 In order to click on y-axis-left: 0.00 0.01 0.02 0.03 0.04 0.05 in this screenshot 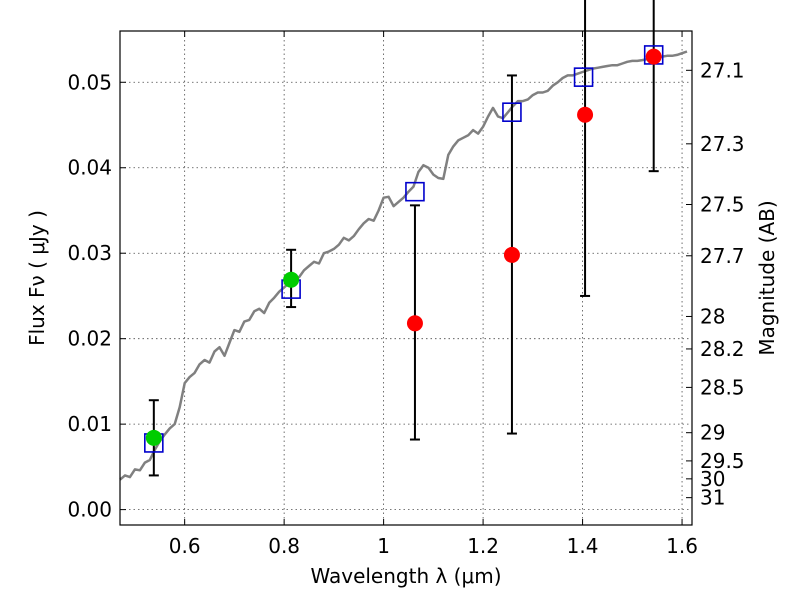, I will do `click(96, 296)`.